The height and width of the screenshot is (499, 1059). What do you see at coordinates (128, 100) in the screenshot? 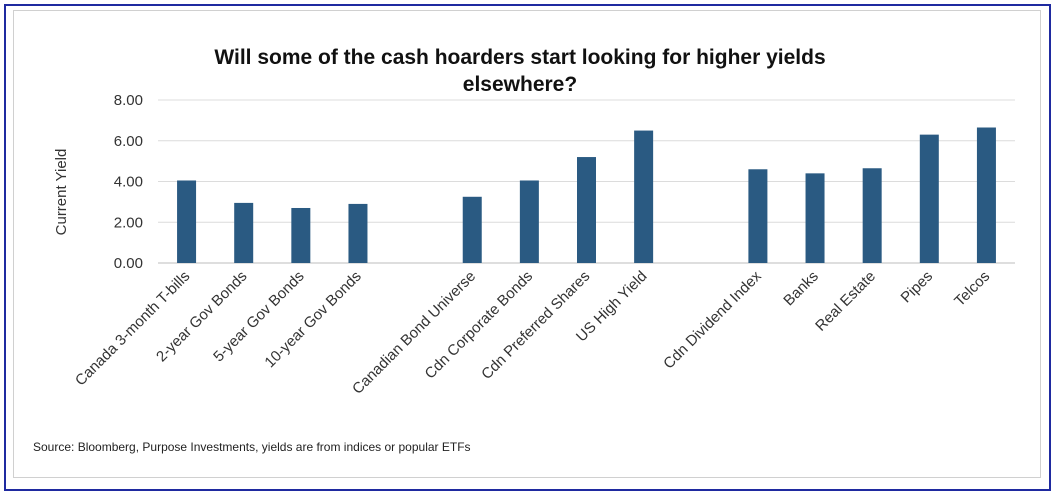
I see `y-tick-label: 8.00` at bounding box center [128, 100].